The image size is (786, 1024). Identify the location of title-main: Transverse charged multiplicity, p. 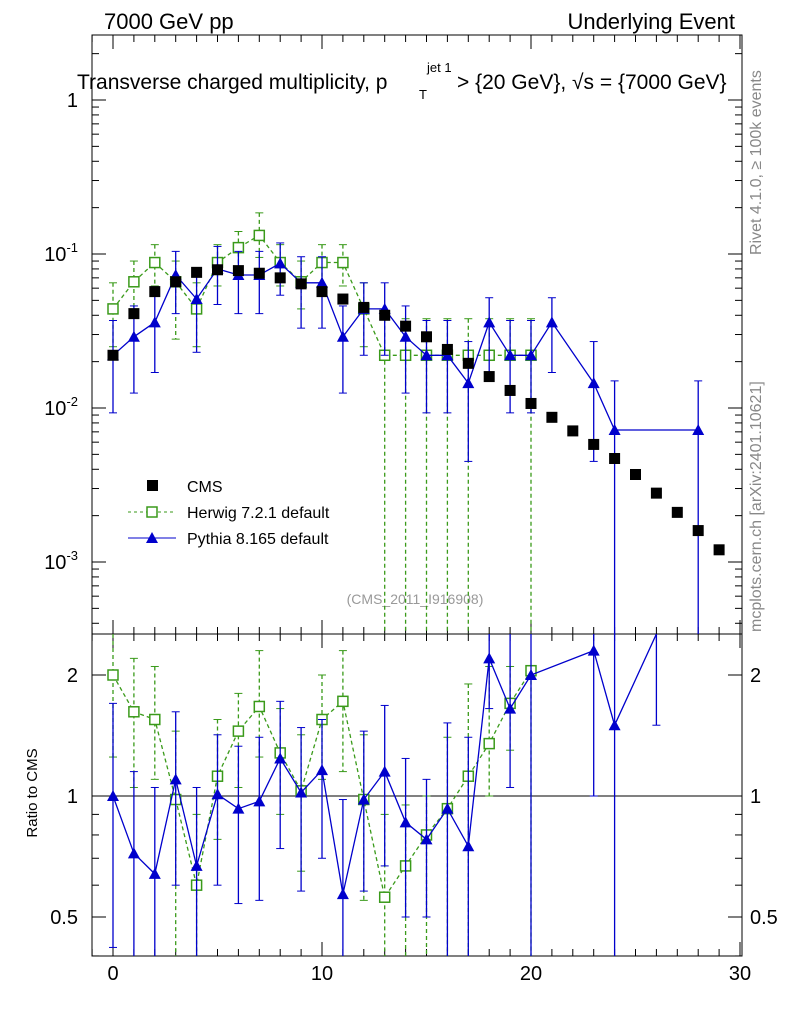
(232, 82).